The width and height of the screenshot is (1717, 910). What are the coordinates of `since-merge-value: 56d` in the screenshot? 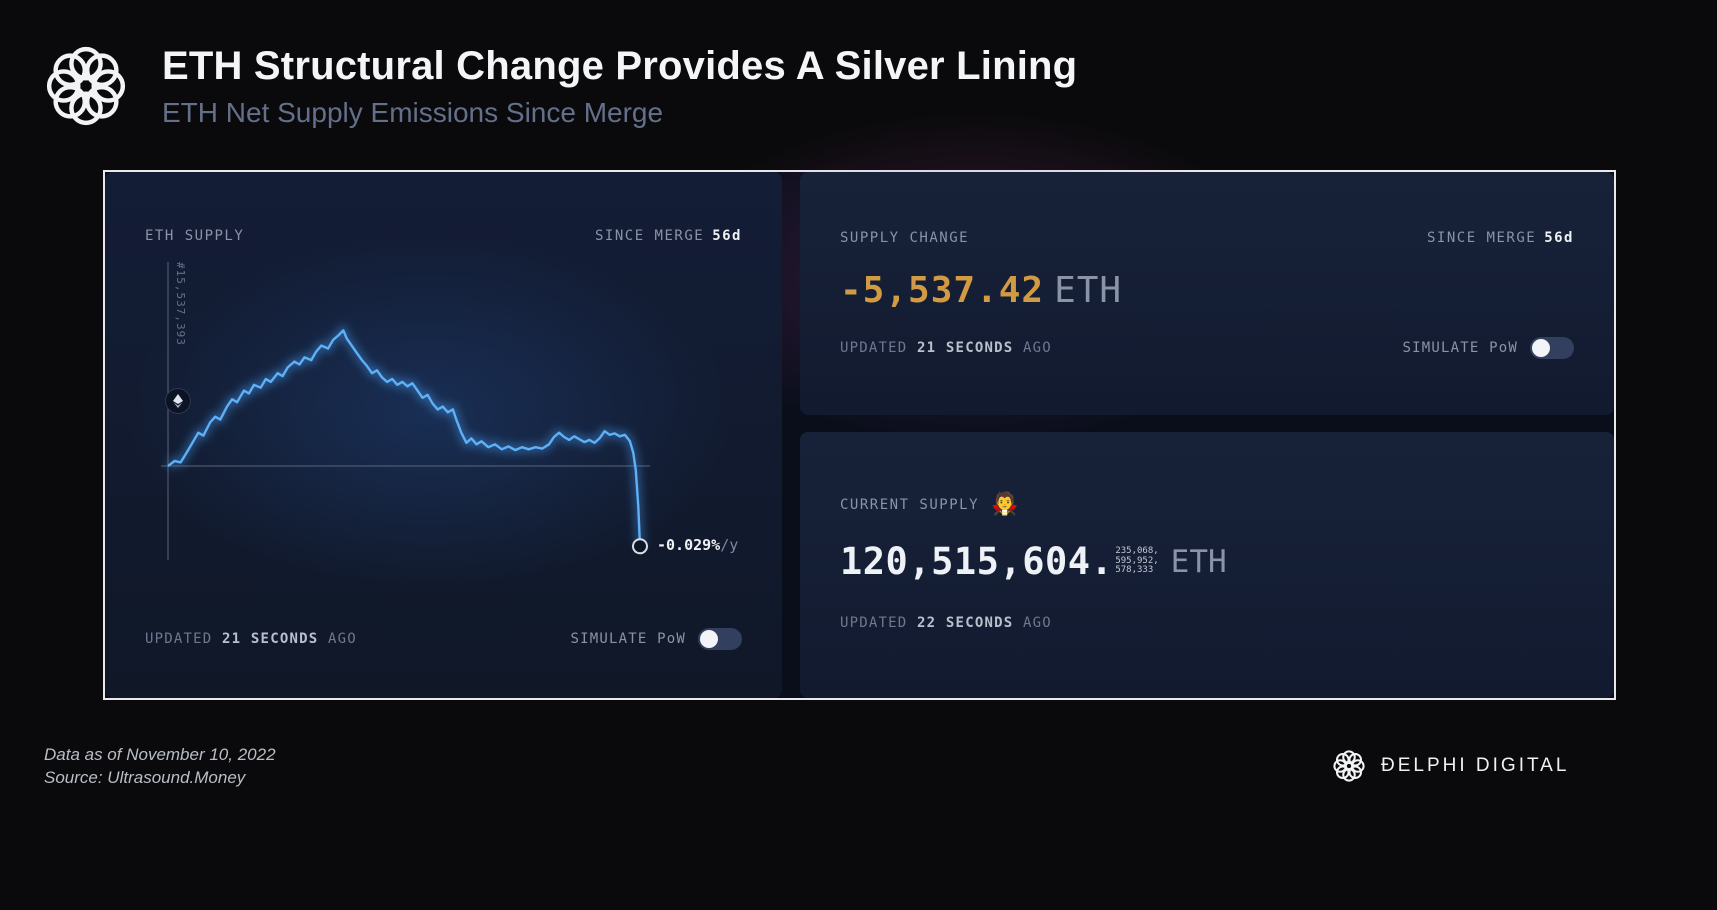 It's located at (727, 236).